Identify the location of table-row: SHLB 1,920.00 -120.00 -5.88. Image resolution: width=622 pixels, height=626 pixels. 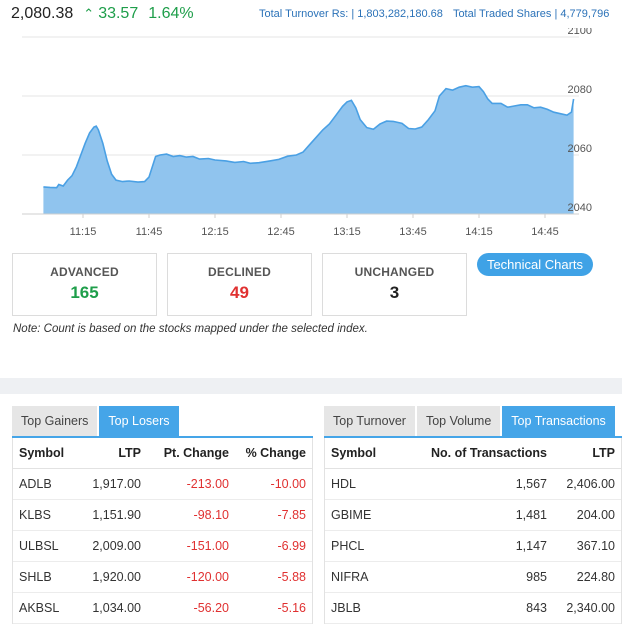
(162, 577).